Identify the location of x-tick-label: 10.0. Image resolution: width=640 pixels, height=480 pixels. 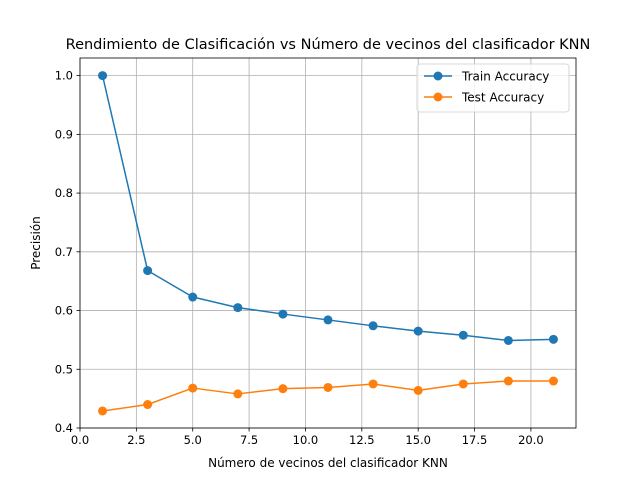
(306, 440).